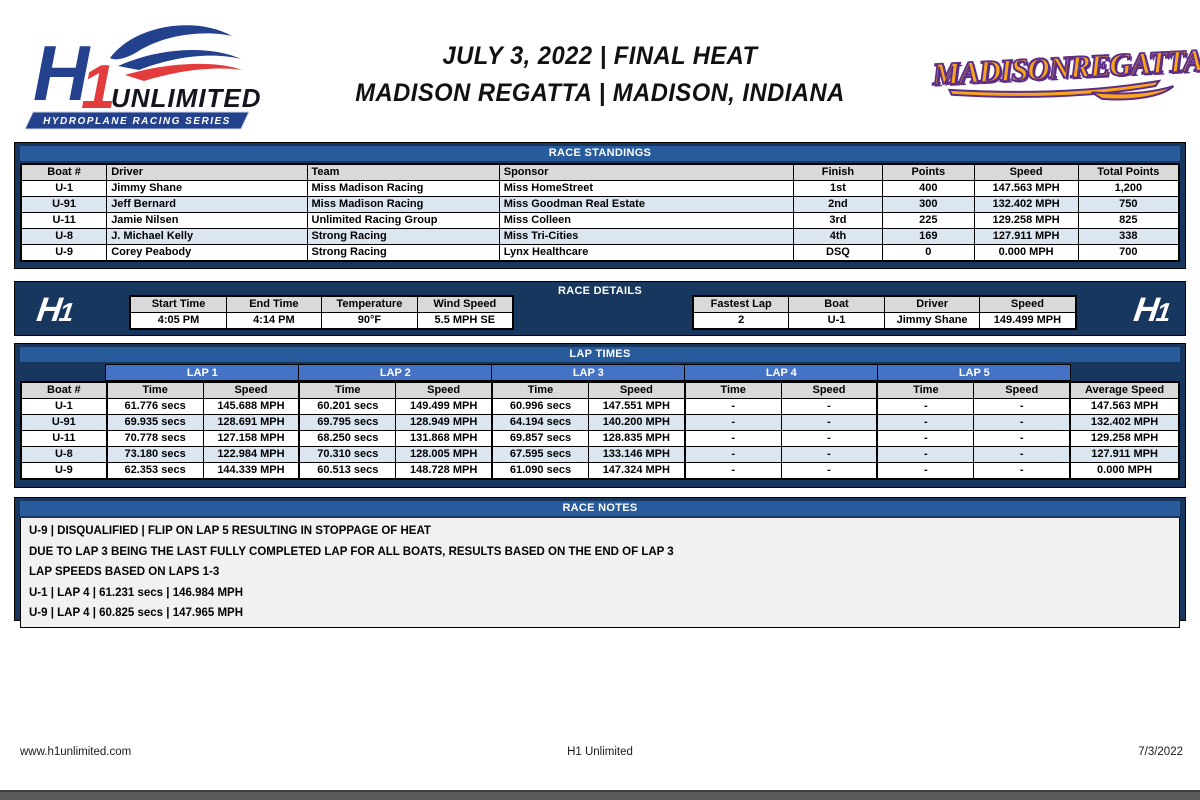  Describe the element at coordinates (646, 188) in the screenshot. I see `standings-cell: Miss HomeStreet` at that location.